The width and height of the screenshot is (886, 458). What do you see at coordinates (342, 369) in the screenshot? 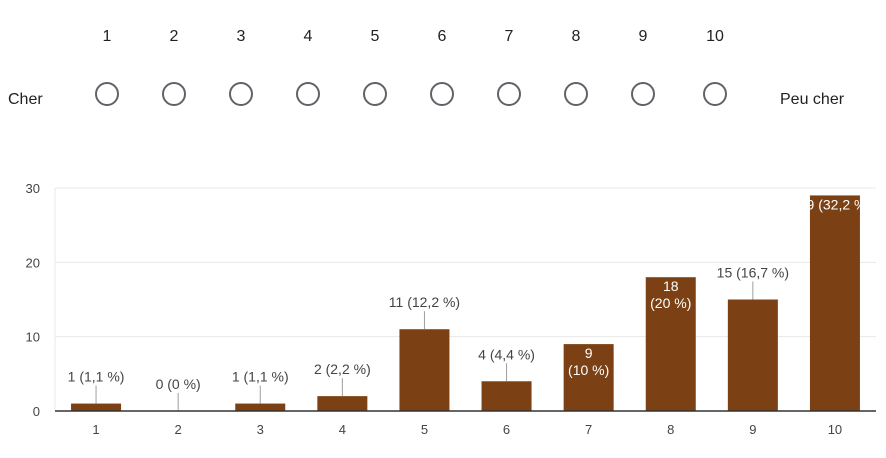
I see `data-label: 2 (2,2 %)` at bounding box center [342, 369].